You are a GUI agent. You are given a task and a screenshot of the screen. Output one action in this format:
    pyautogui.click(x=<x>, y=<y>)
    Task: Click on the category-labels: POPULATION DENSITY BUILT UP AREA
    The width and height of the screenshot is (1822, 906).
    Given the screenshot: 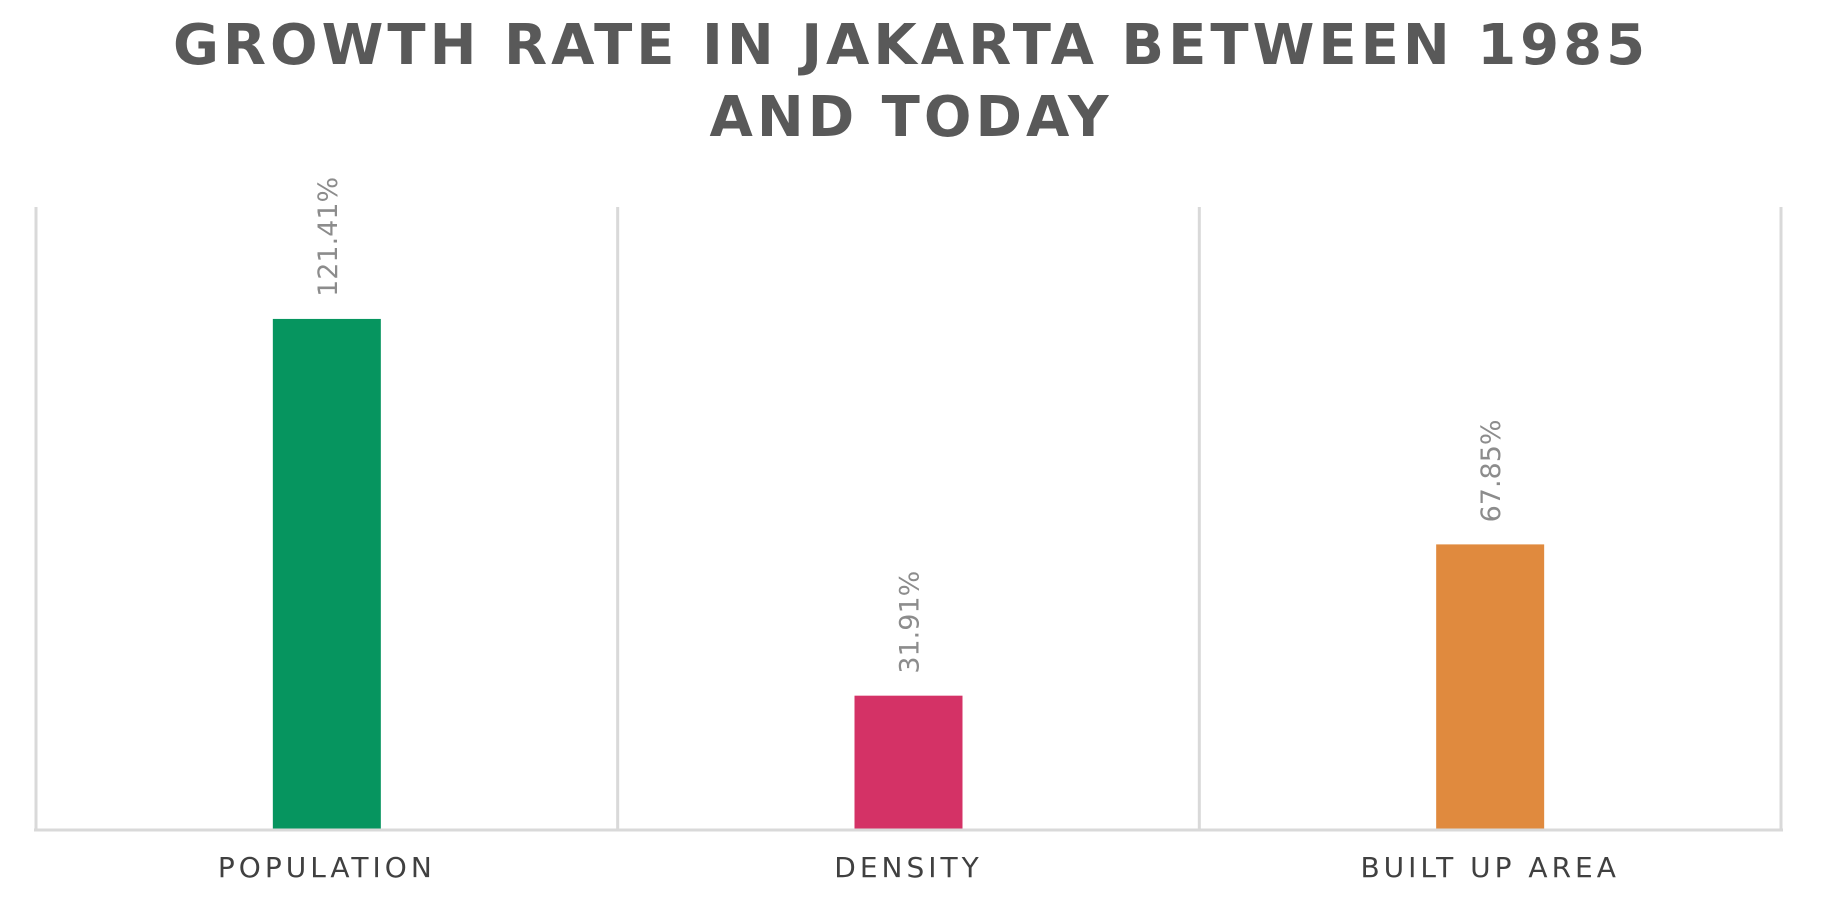 What is the action you would take?
    pyautogui.click(x=918, y=867)
    